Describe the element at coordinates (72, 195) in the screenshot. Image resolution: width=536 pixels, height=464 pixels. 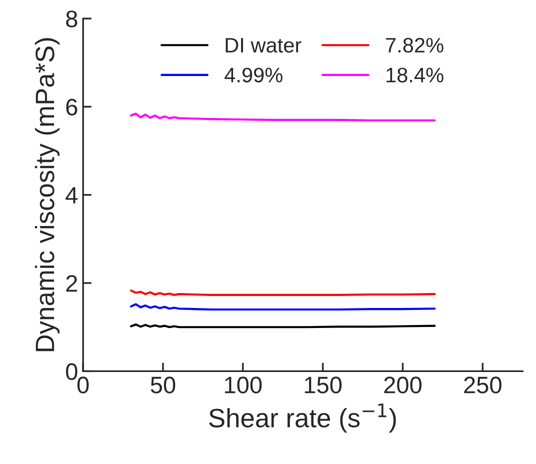
I see `y-tick-label: 4` at that location.